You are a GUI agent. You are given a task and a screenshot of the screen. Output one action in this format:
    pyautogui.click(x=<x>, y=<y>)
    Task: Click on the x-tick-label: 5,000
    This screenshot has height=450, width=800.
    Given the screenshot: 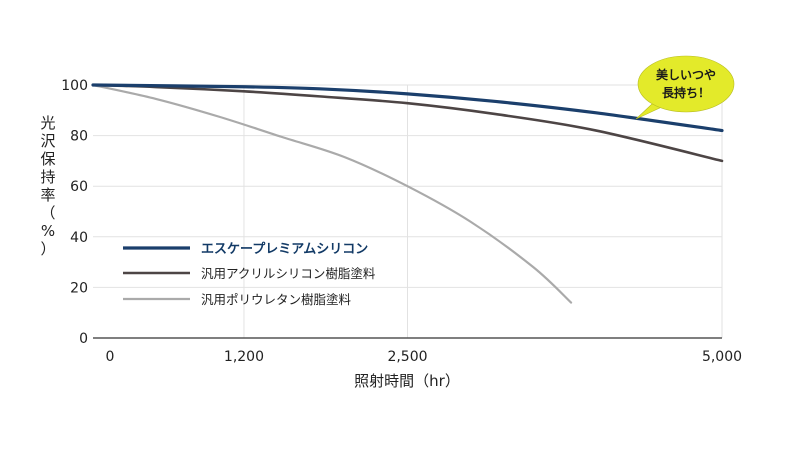 What is the action you would take?
    pyautogui.click(x=722, y=357)
    